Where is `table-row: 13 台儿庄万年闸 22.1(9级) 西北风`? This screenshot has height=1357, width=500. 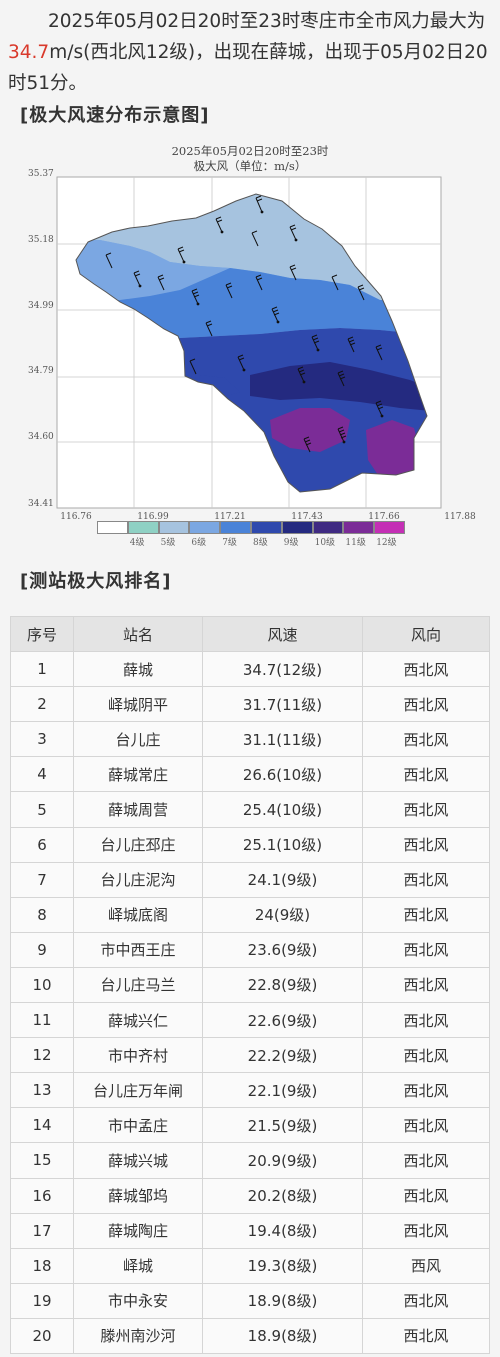
table-row: 13 台儿庄万年闸 22.1(9级) 西北风 is located at coordinates (250, 1090).